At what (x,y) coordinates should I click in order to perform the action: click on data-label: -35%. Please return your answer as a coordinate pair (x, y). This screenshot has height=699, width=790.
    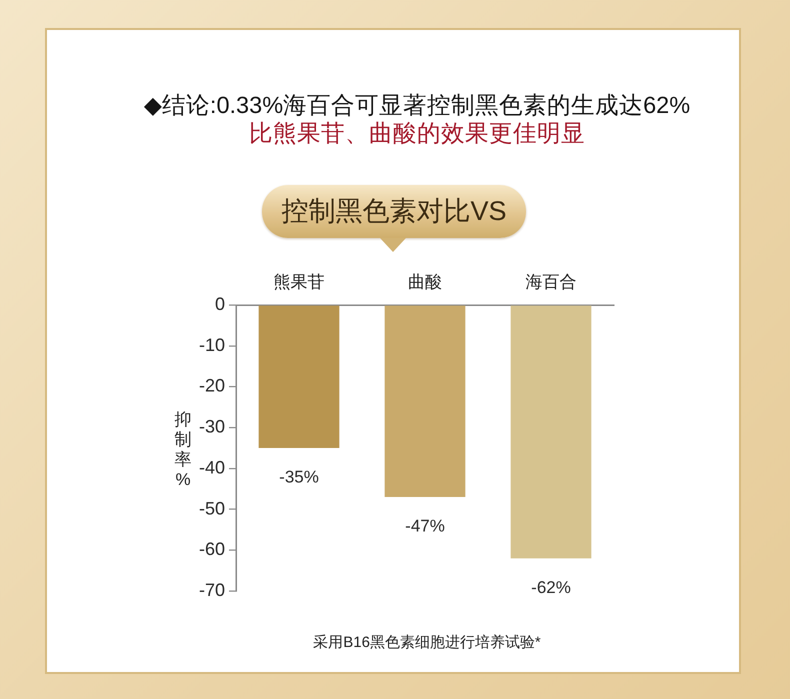
    Looking at the image, I should click on (299, 477).